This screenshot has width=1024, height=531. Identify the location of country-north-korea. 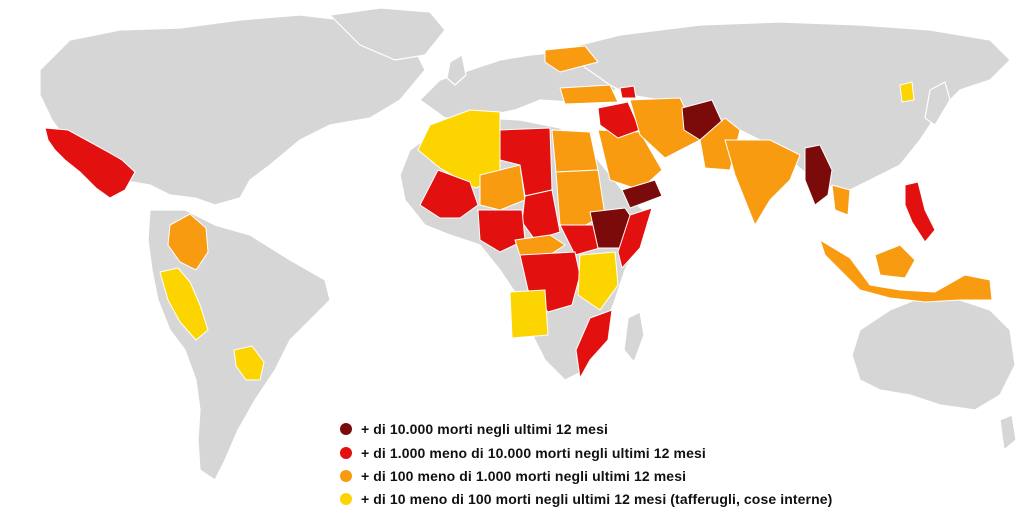
(907, 92).